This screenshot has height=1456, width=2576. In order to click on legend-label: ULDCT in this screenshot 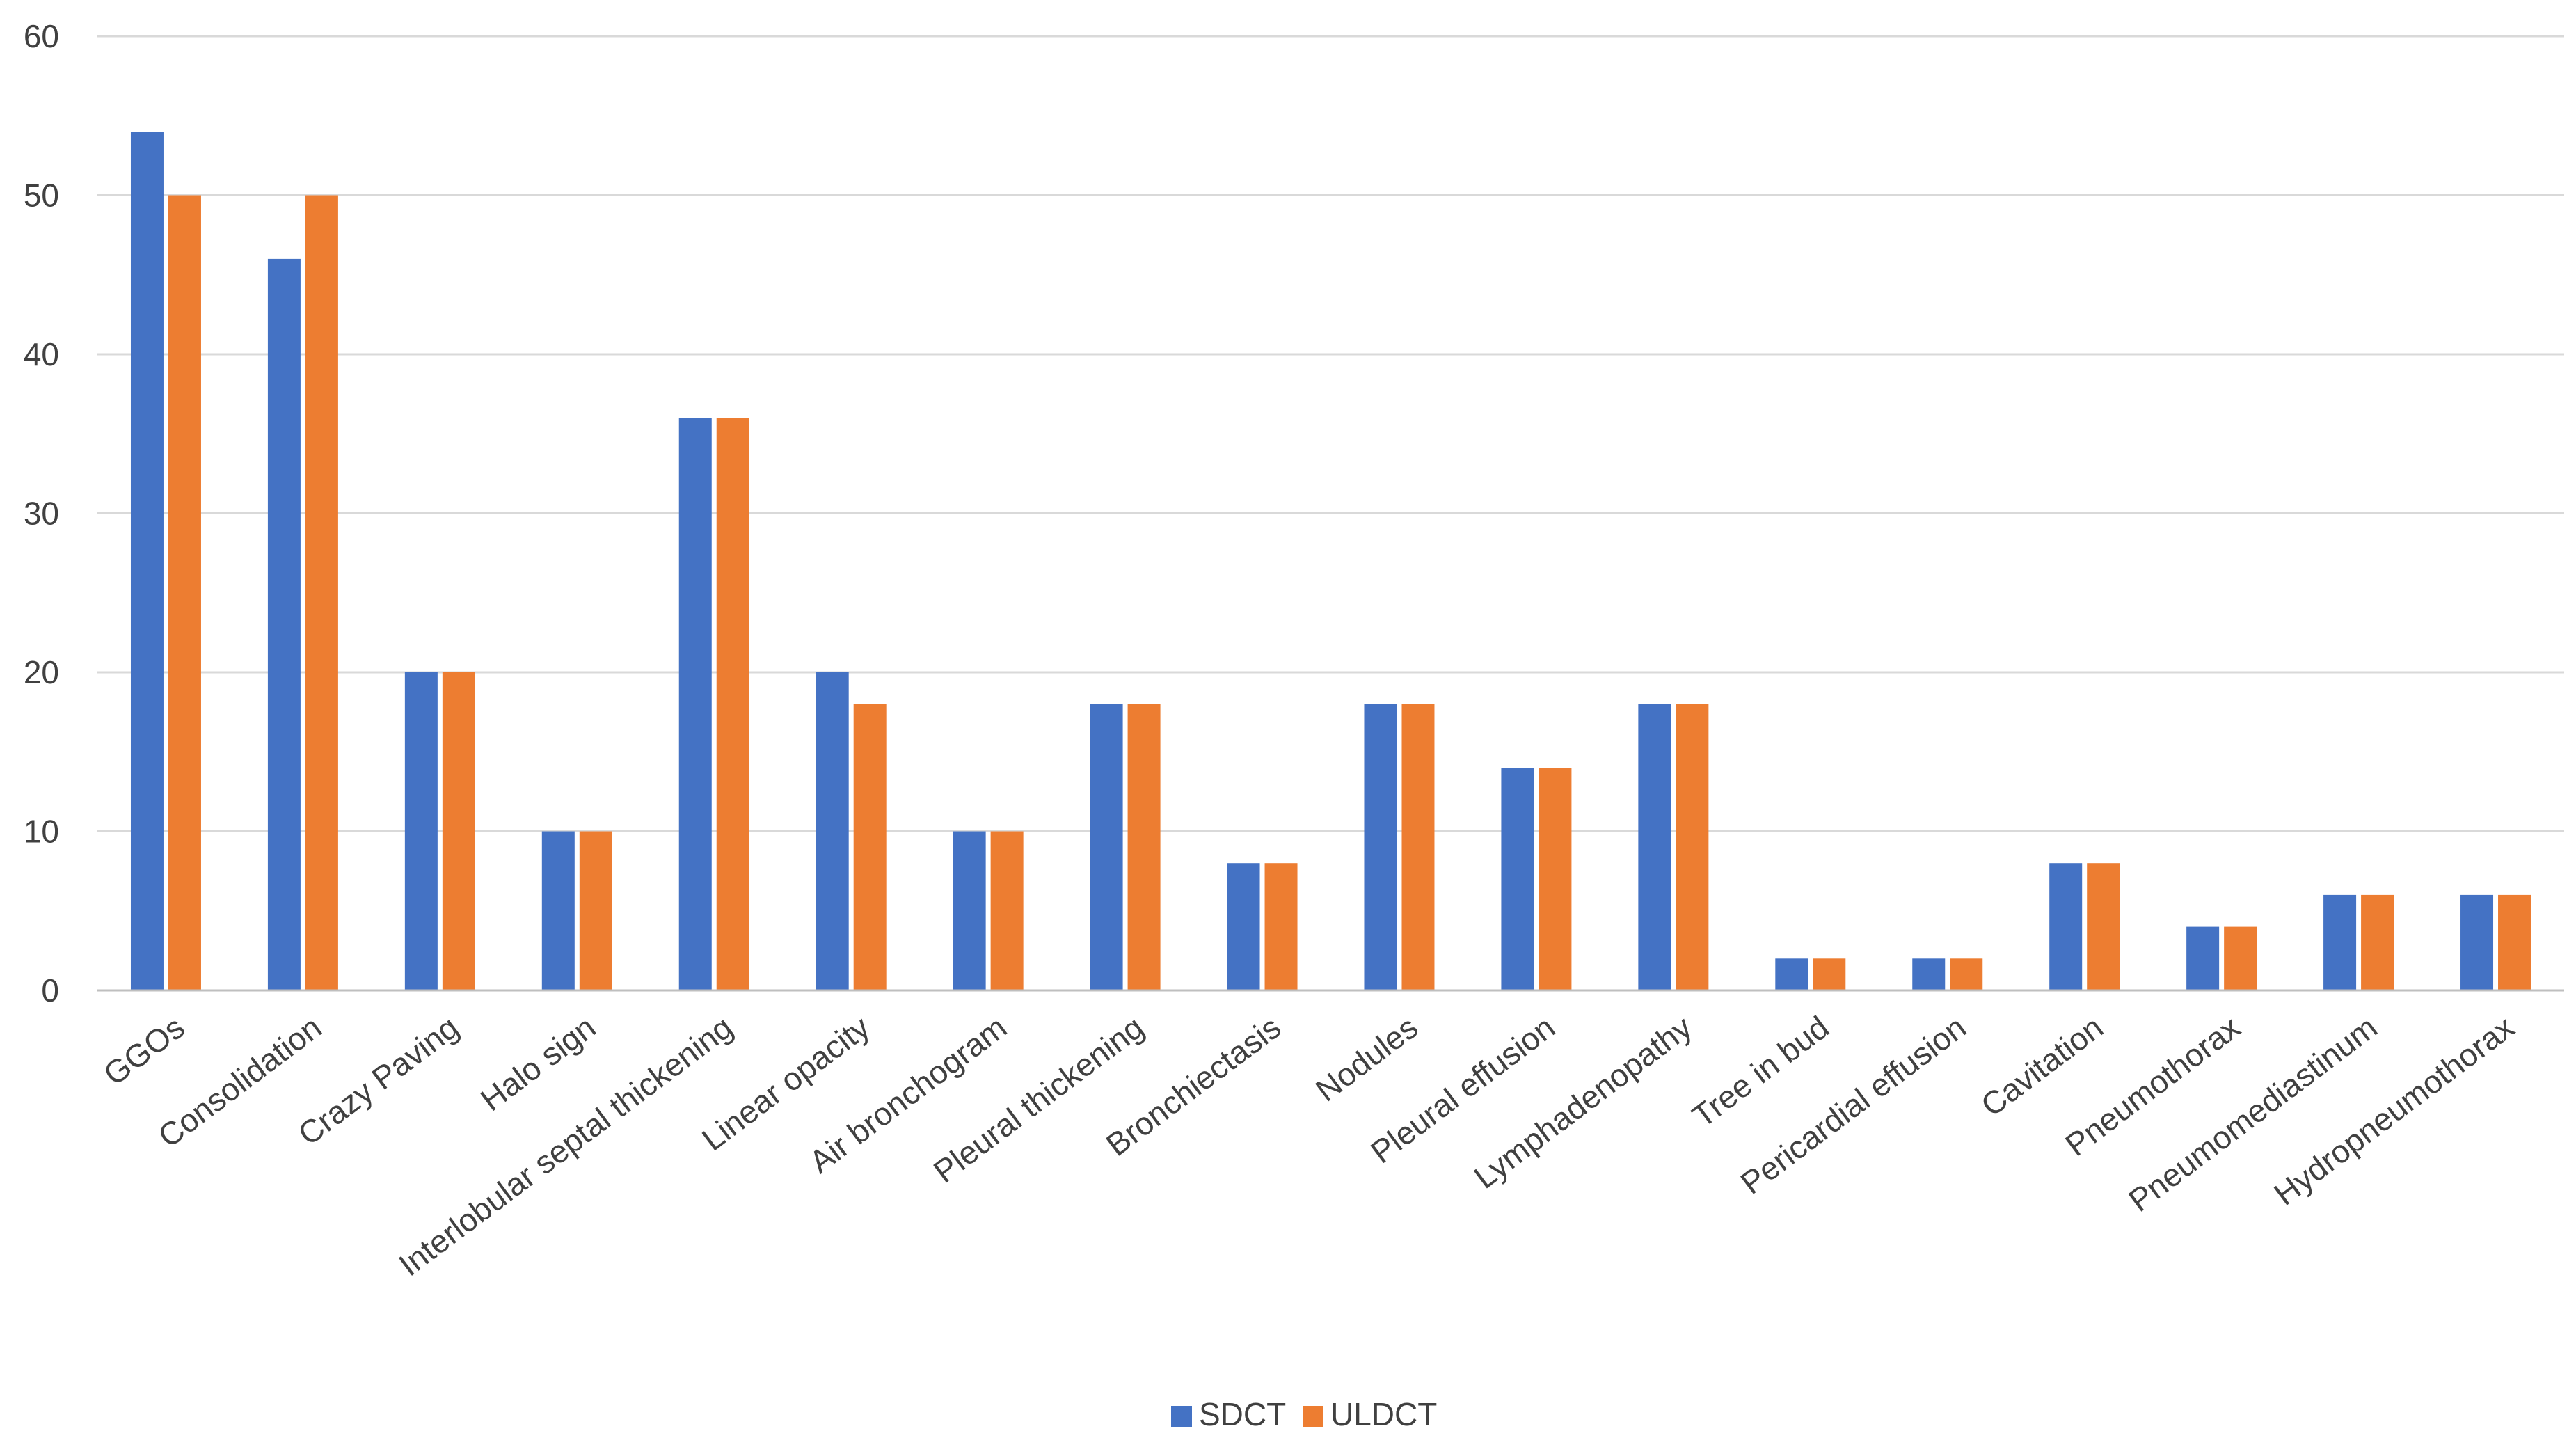, I will do `click(1383, 1414)`.